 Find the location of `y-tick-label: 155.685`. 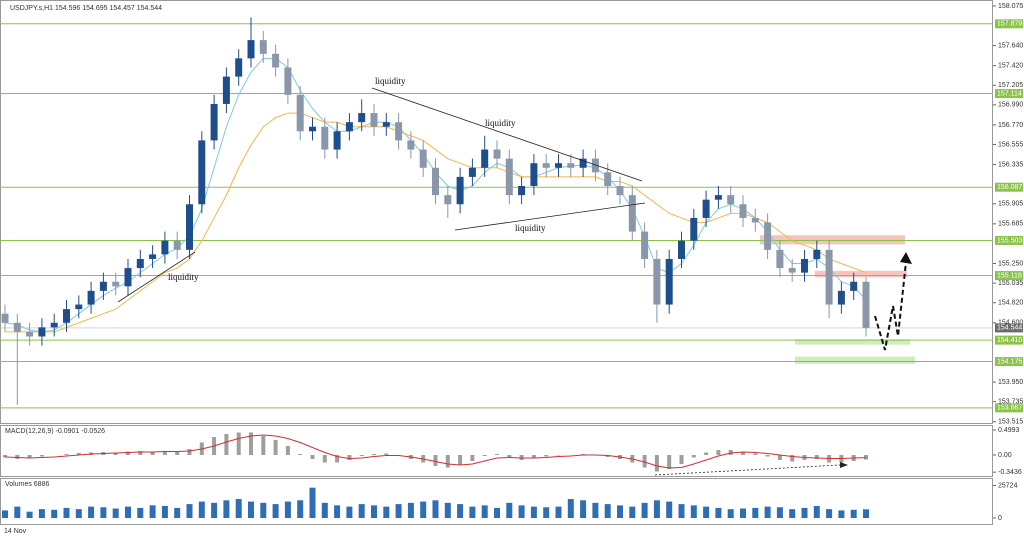

y-tick-label: 155.685 is located at coordinates (1010, 224).